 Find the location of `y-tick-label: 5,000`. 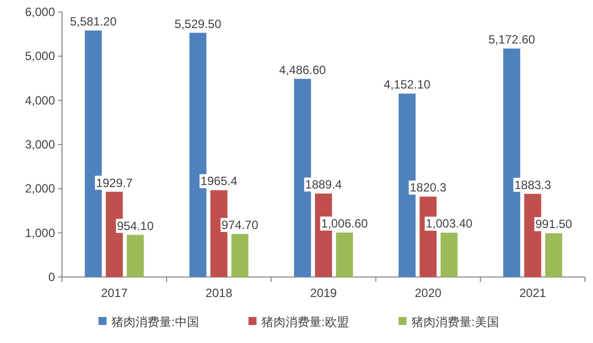

y-tick-label: 5,000 is located at coordinates (40, 56).